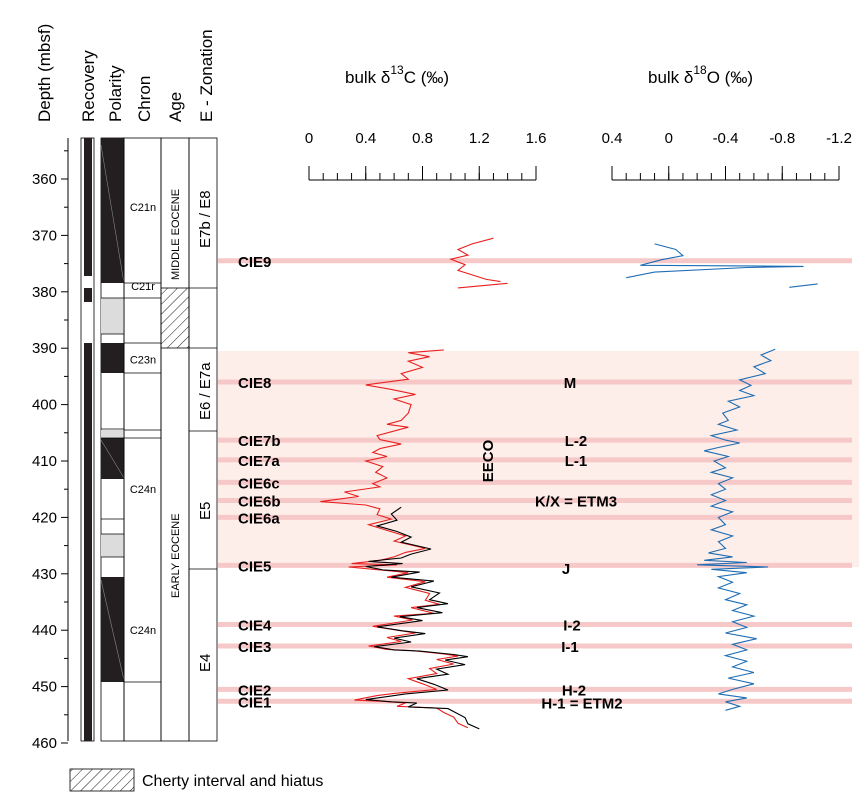 The height and width of the screenshot is (797, 859). Describe the element at coordinates (175, 439) in the screenshot. I see `age-column: MIDDLE EOCENE EARLY EOCENE` at that location.